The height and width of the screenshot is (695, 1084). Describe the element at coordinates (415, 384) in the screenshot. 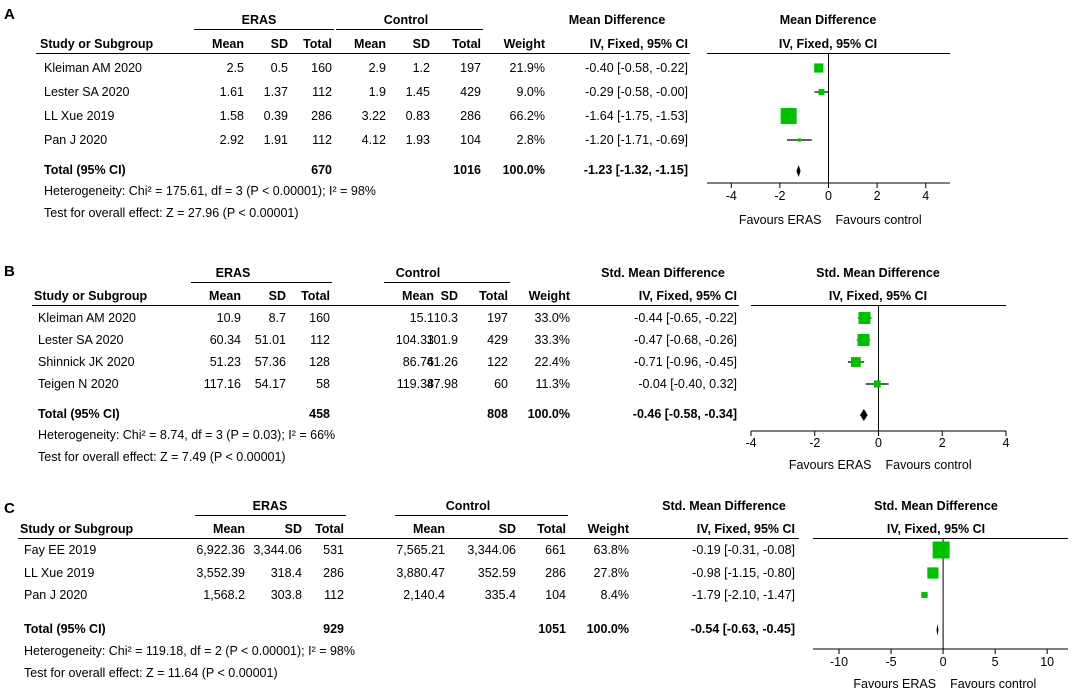

I see `control-mean: 119.38` at that location.